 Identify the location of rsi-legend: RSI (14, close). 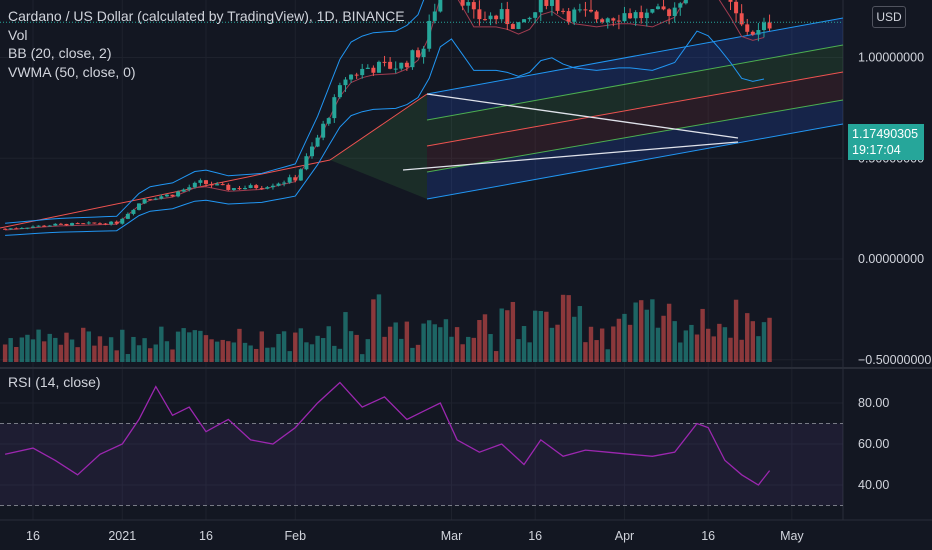
(54, 382).